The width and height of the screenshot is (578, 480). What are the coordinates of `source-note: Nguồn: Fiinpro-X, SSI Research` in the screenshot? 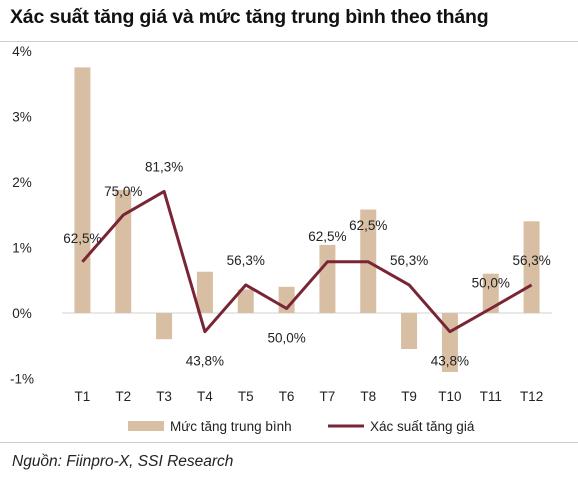 It's located at (123, 461).